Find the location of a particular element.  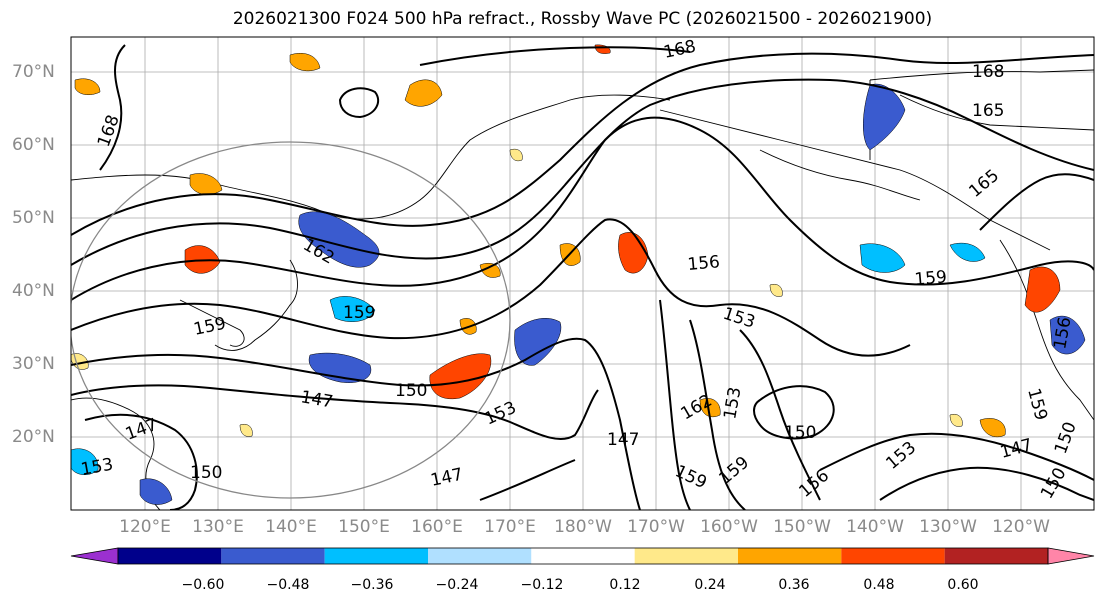

colorbar-tick: 0.36 is located at coordinates (794, 585).